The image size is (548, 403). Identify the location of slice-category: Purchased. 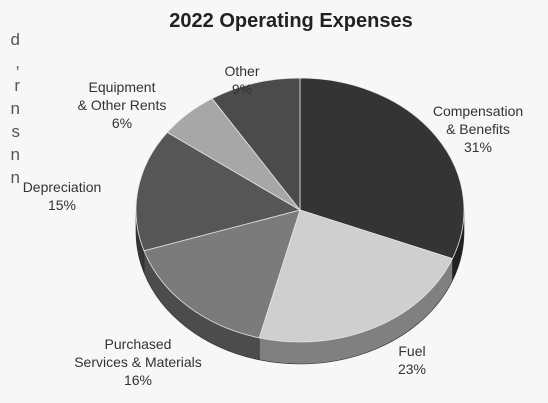
(138, 344).